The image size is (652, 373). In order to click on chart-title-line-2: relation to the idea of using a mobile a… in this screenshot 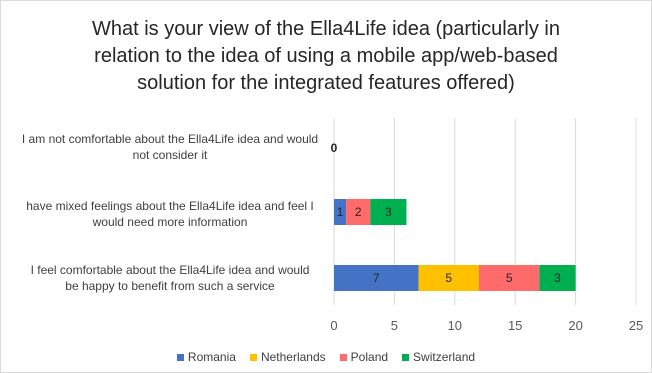, I will do `click(326, 56)`.